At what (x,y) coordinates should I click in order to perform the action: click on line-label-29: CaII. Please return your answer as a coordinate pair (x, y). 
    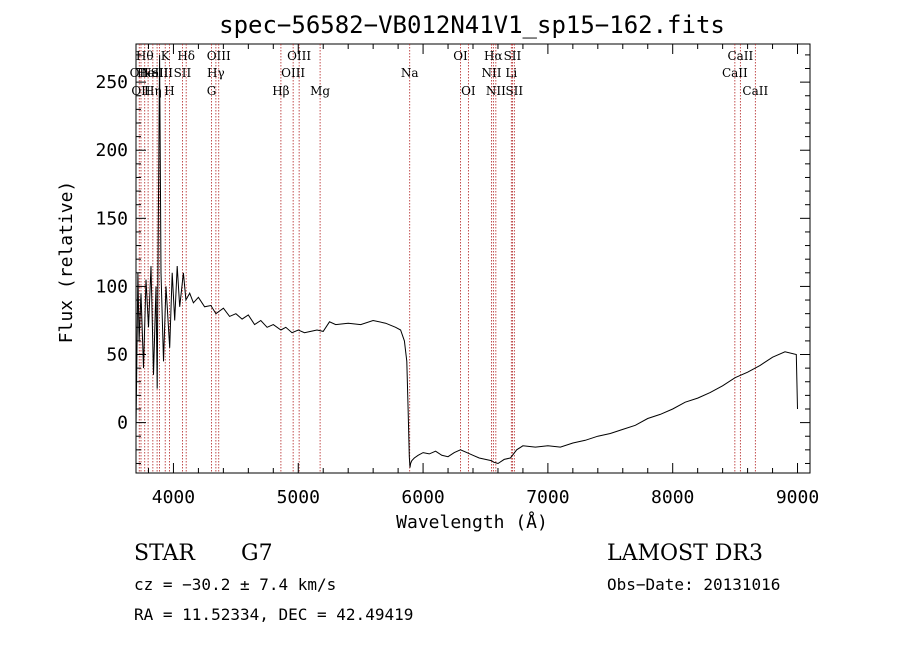
    Looking at the image, I should click on (755, 91).